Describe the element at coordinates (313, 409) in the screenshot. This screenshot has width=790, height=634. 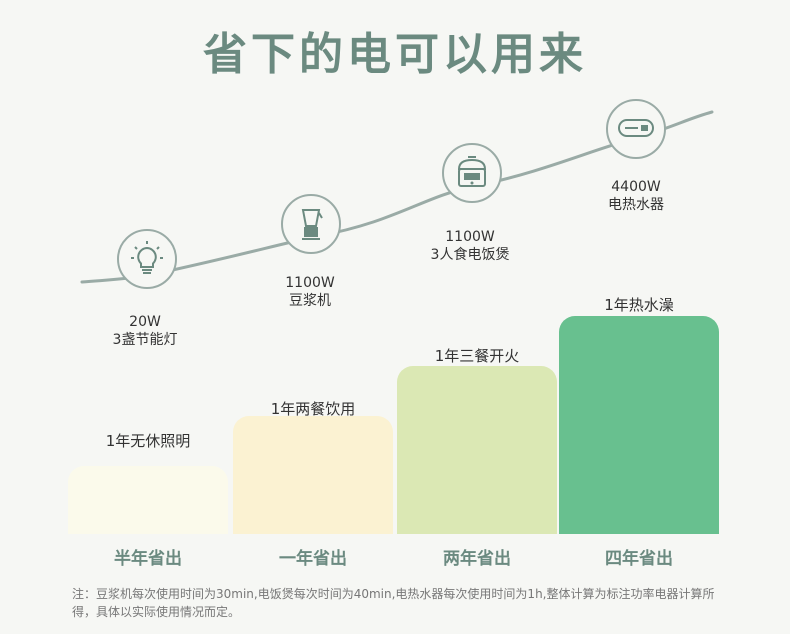
I see `bar-label: 1年两餐饮用` at that location.